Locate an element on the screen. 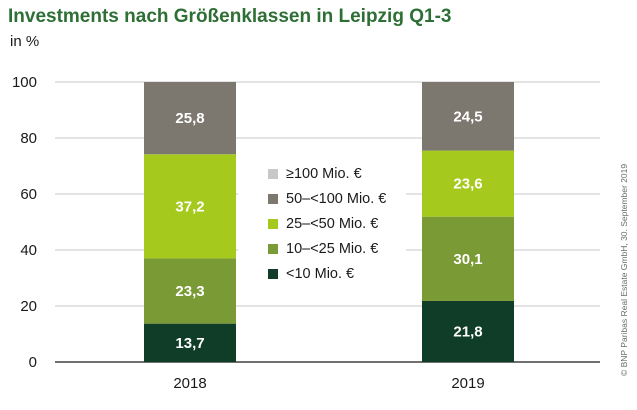  bar-data-label: 25,8 is located at coordinates (189, 118).